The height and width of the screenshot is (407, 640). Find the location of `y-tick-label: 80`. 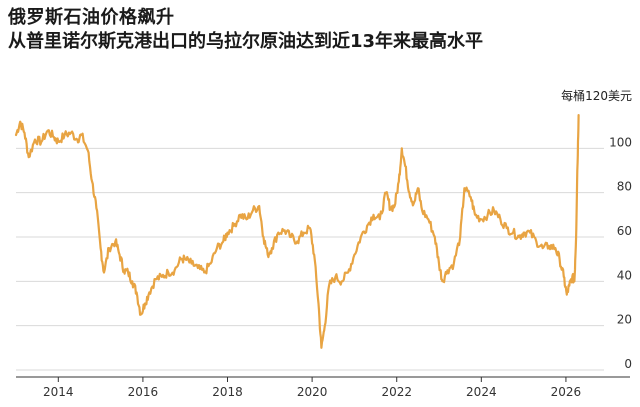

y-tick-label: 80 is located at coordinates (624, 187).